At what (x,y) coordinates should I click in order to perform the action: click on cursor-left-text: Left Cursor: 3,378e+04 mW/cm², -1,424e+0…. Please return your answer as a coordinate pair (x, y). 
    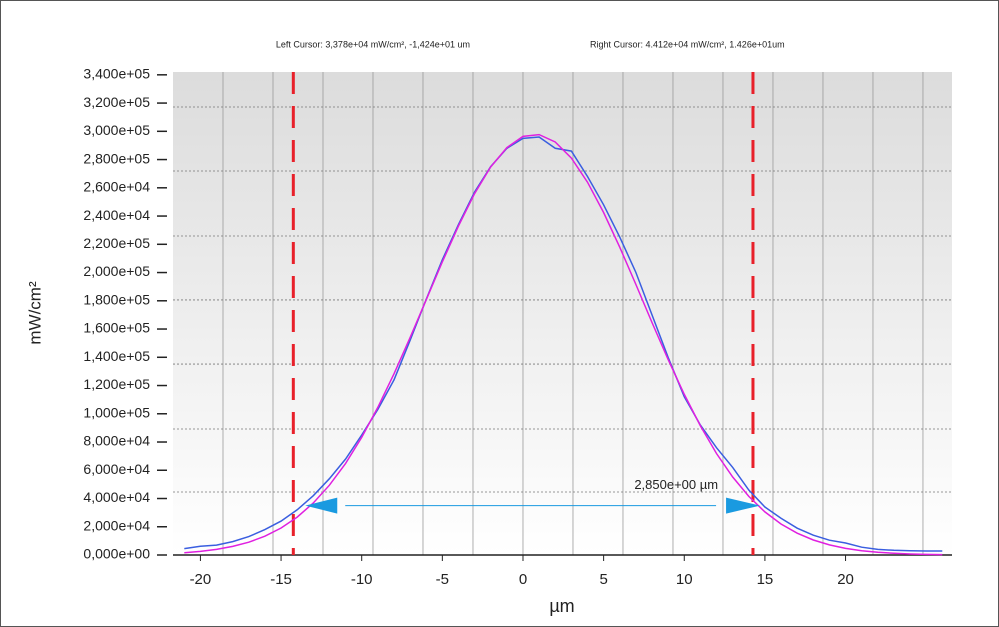
    Looking at the image, I should click on (373, 44).